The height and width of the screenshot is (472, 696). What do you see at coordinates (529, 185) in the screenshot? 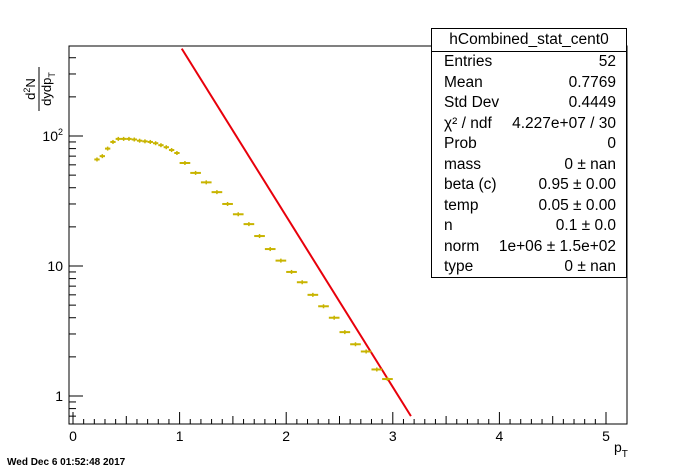
I see `stats-row: beta (c) 0.95 ± 0.00` at bounding box center [529, 185].